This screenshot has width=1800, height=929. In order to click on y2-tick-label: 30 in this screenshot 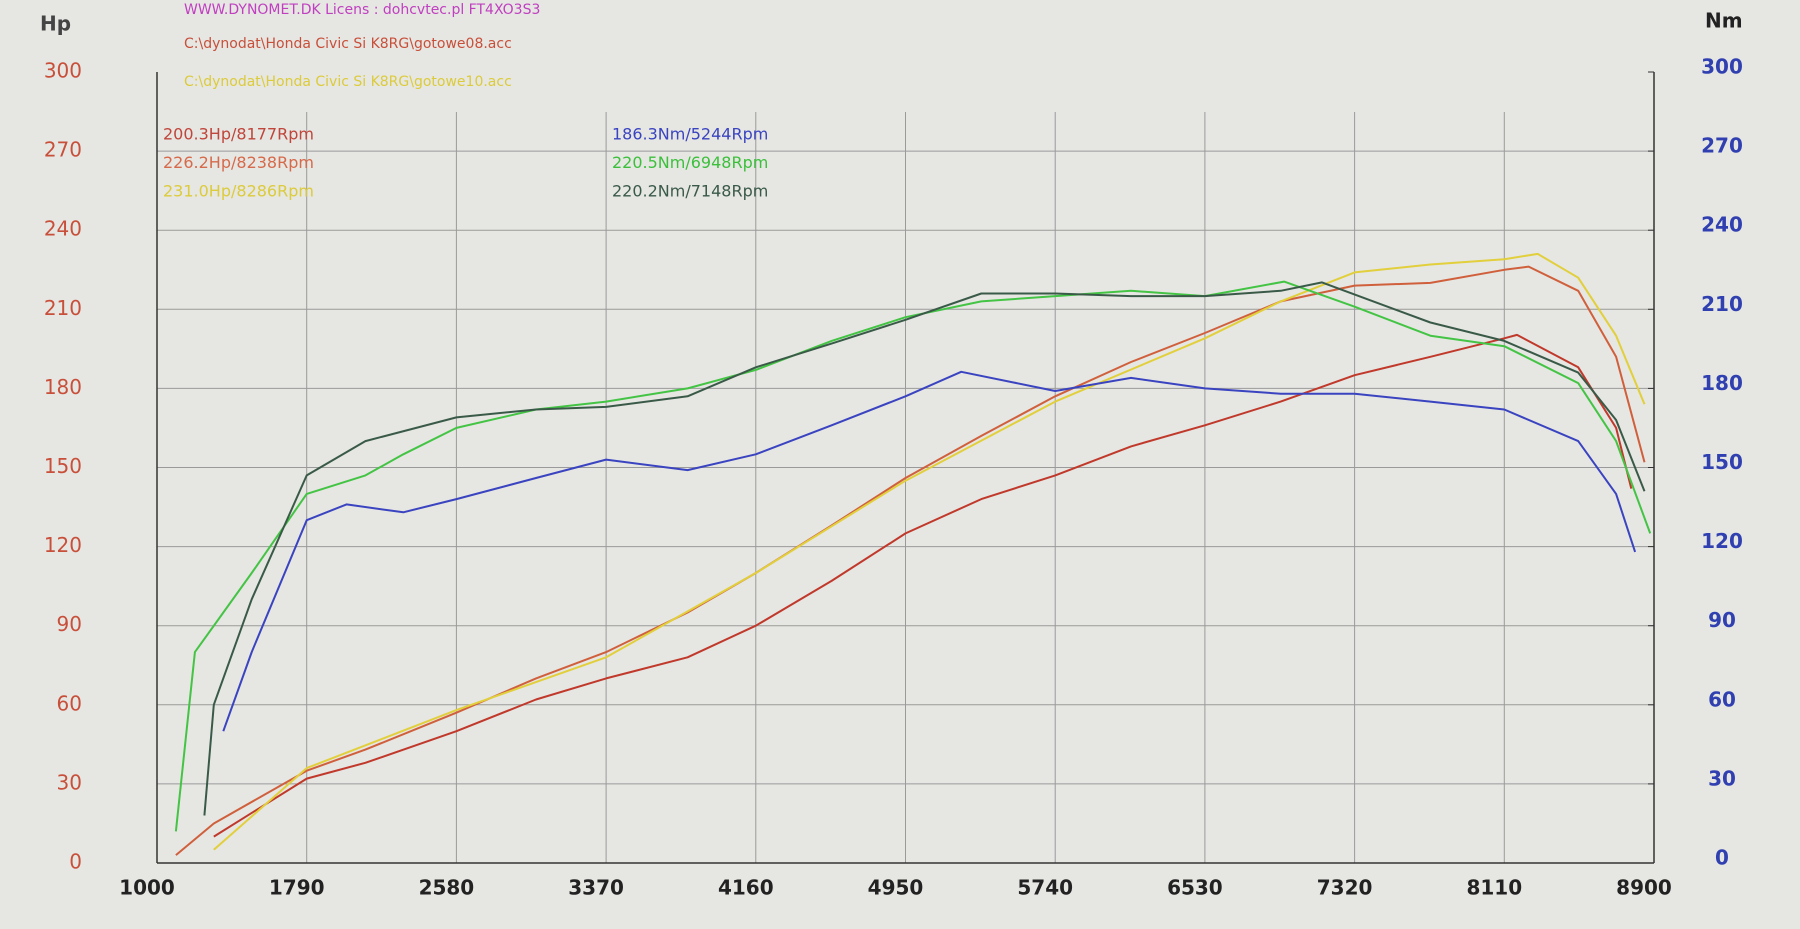, I will do `click(1722, 778)`.